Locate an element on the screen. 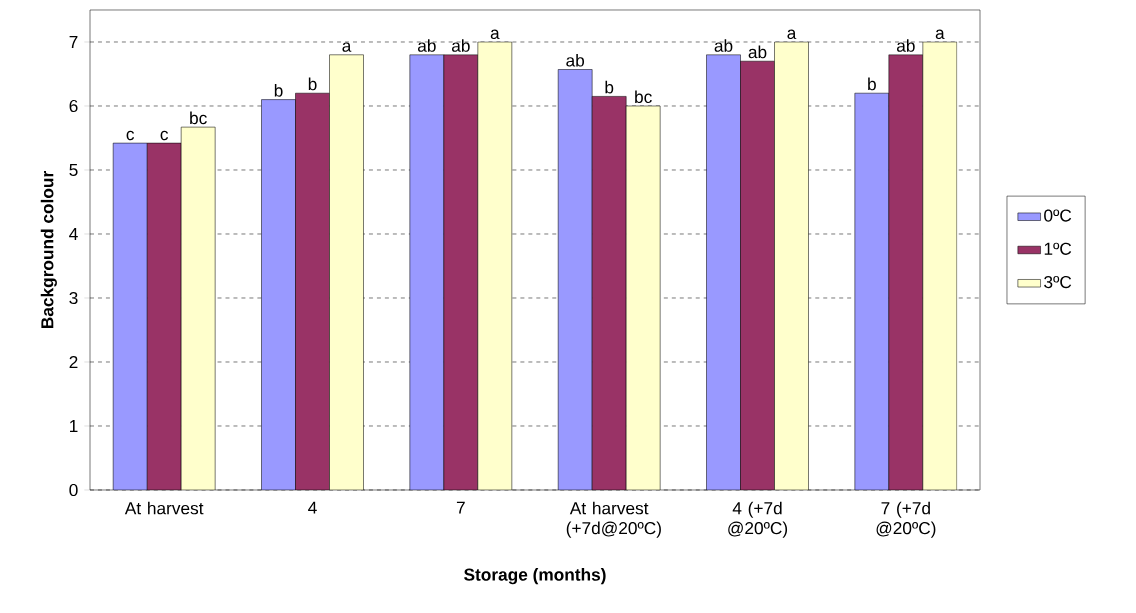  y-tick-label: 0 is located at coordinates (73, 489).